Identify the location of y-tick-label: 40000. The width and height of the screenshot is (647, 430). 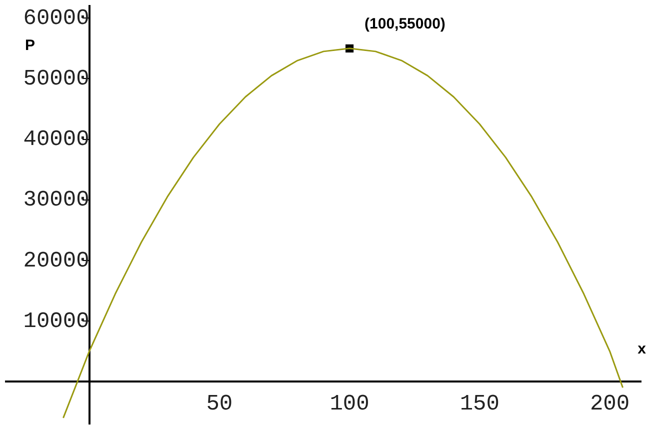
(56, 139).